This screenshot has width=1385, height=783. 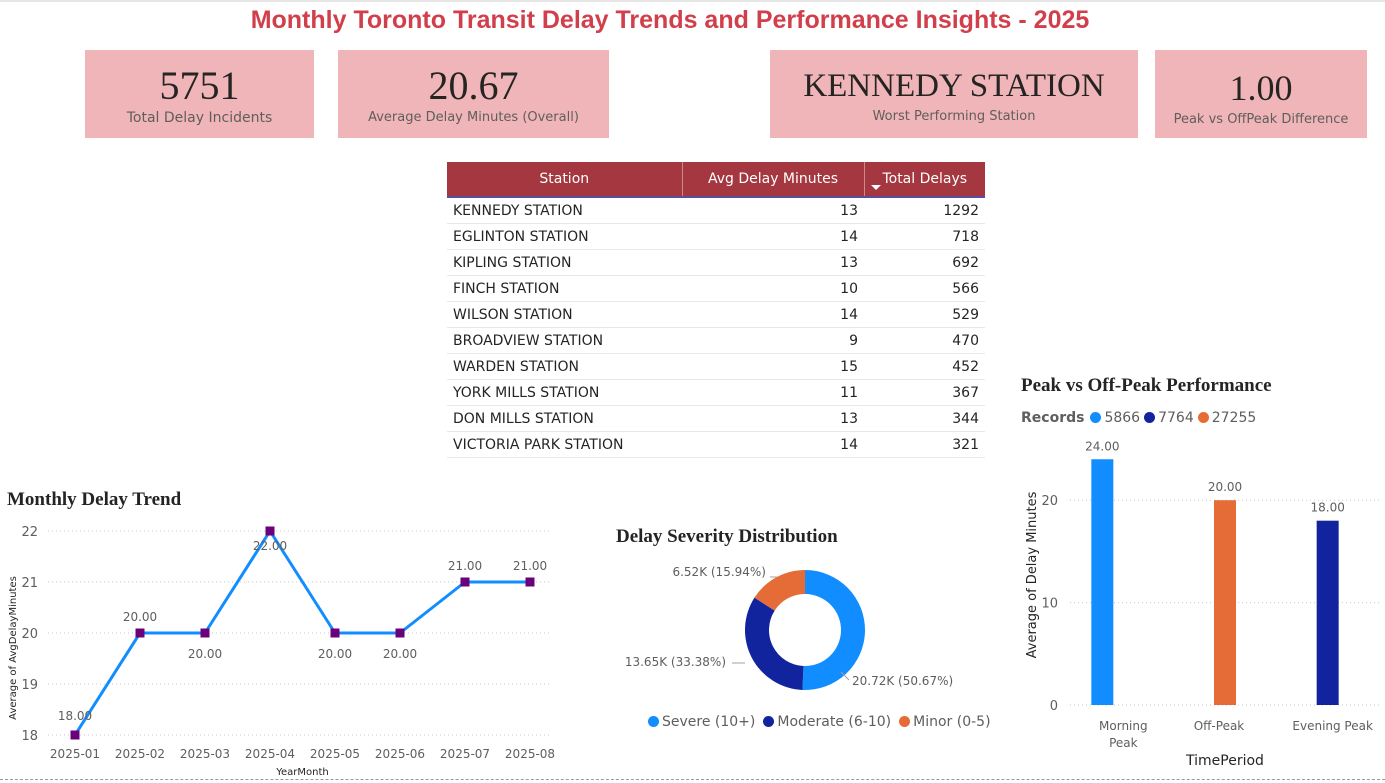 I want to click on donut-legend: Severe (10+) Moderate (6-10) Minor (0-5), so click(x=823, y=722).